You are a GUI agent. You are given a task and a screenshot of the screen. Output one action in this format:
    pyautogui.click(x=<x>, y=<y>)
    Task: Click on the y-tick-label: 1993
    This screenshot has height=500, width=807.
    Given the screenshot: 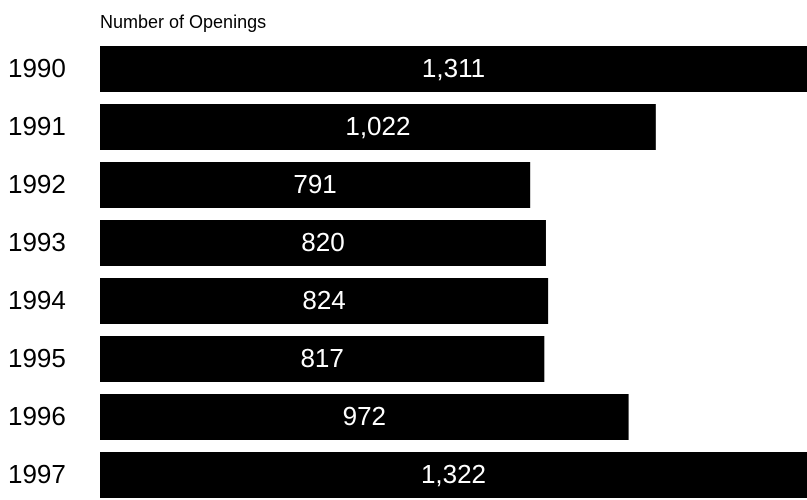 What is the action you would take?
    pyautogui.click(x=37, y=242)
    